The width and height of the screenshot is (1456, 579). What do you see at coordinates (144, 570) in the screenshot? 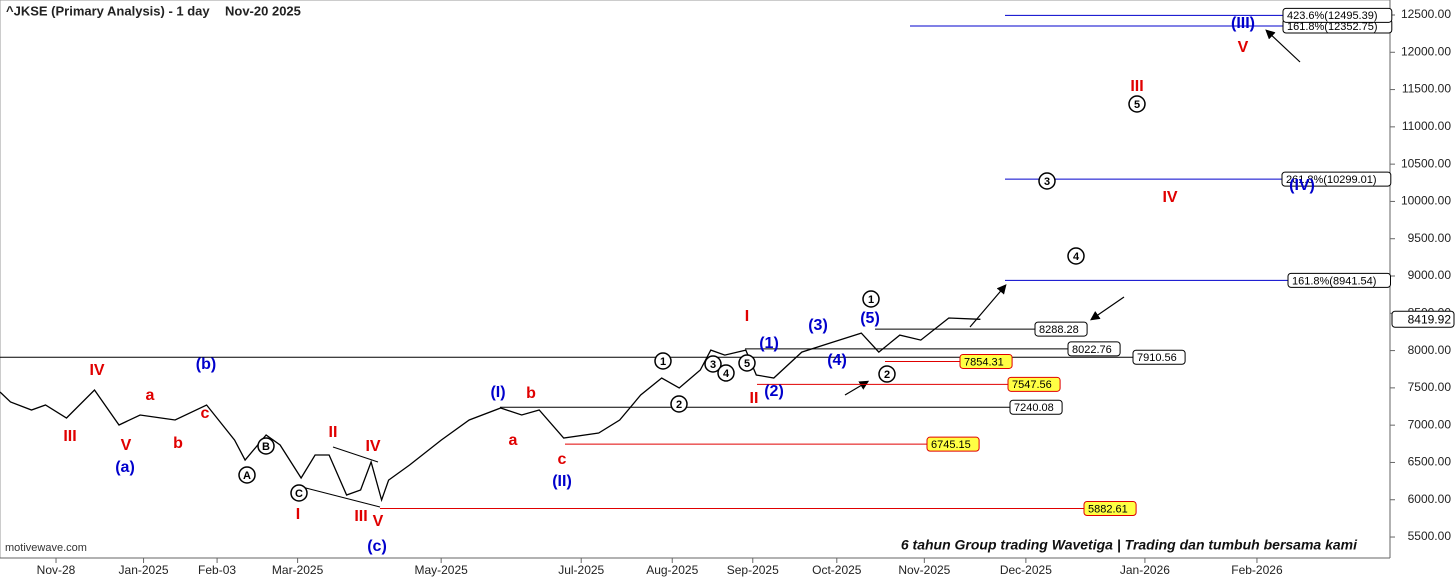
I see `x-tick-label: Jan-2025` at bounding box center [144, 570].